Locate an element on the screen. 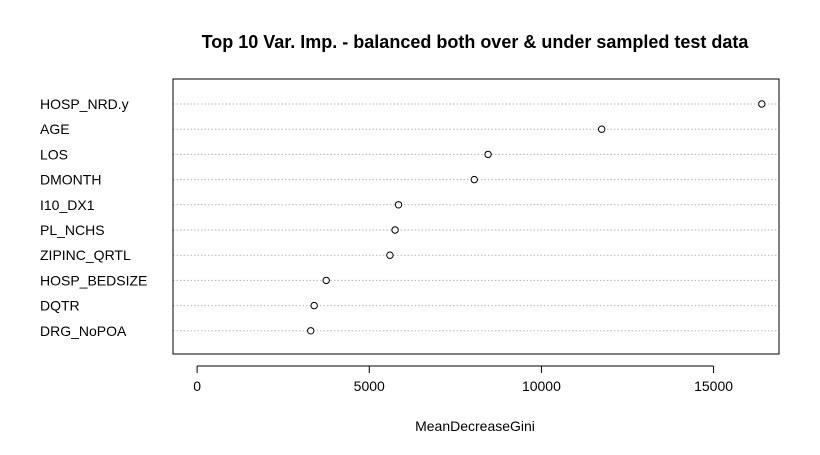  category-label: DRG_NoPOA is located at coordinates (83, 331).